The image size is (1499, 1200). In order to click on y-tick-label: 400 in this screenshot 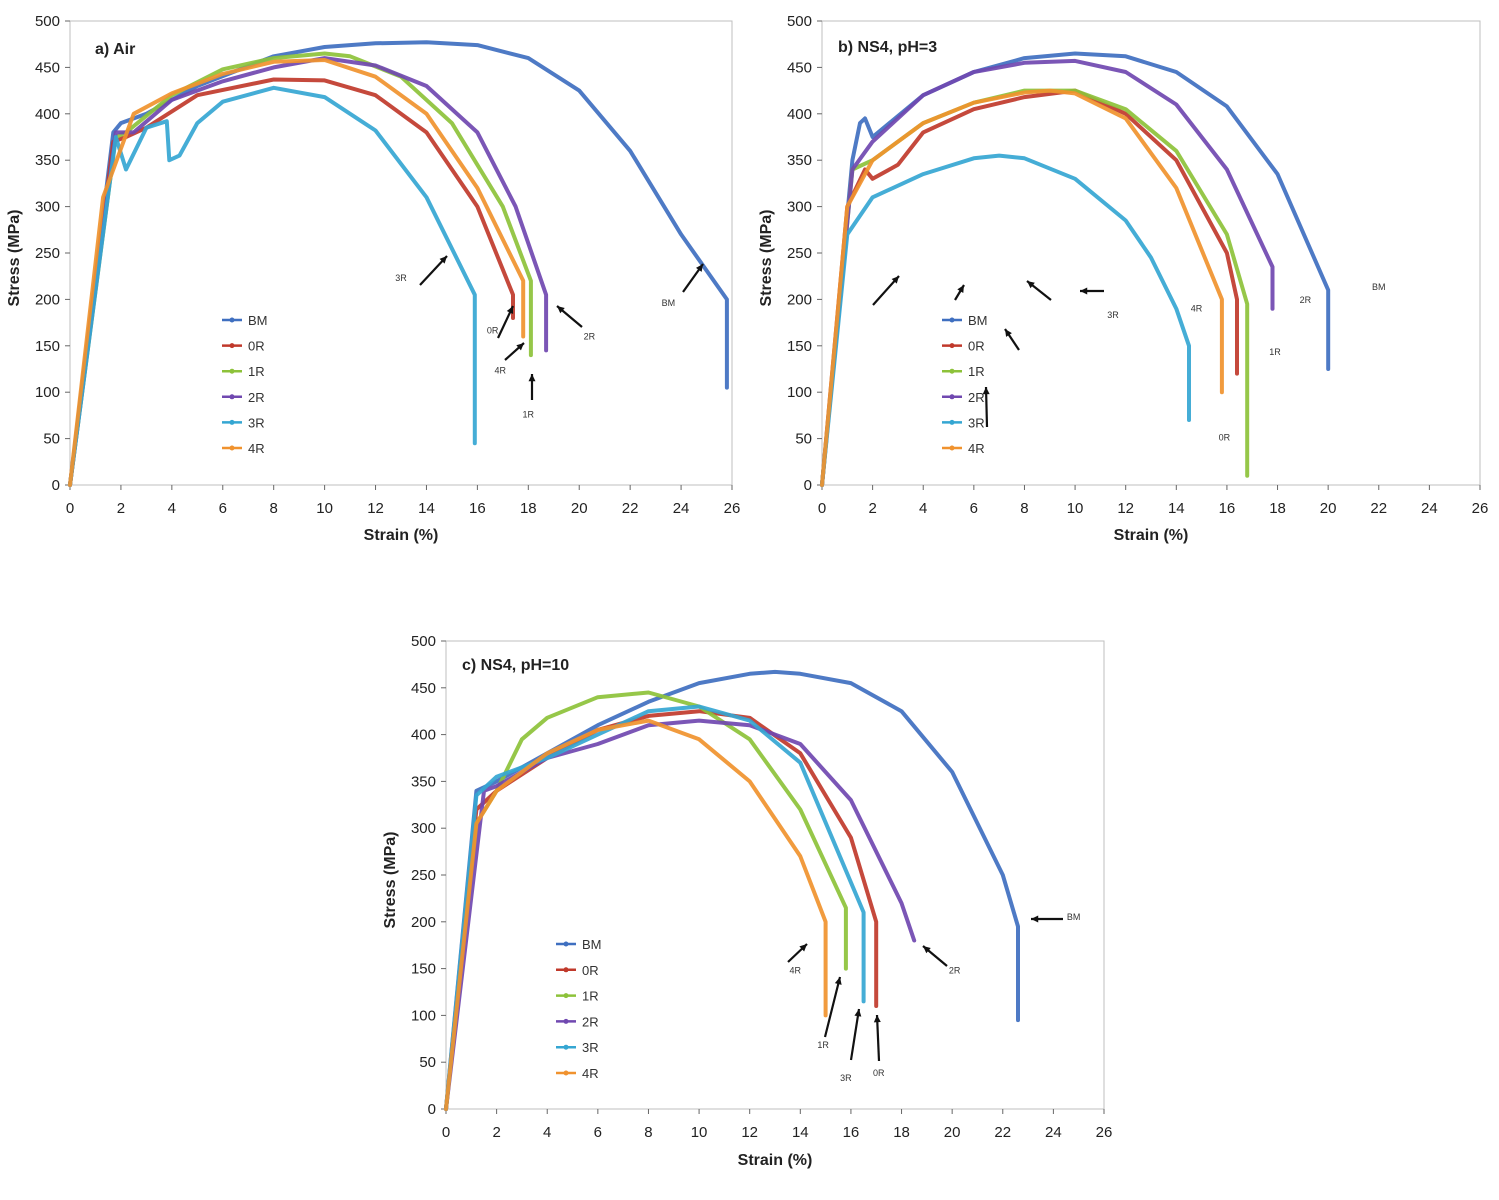, I will do `click(799, 114)`.